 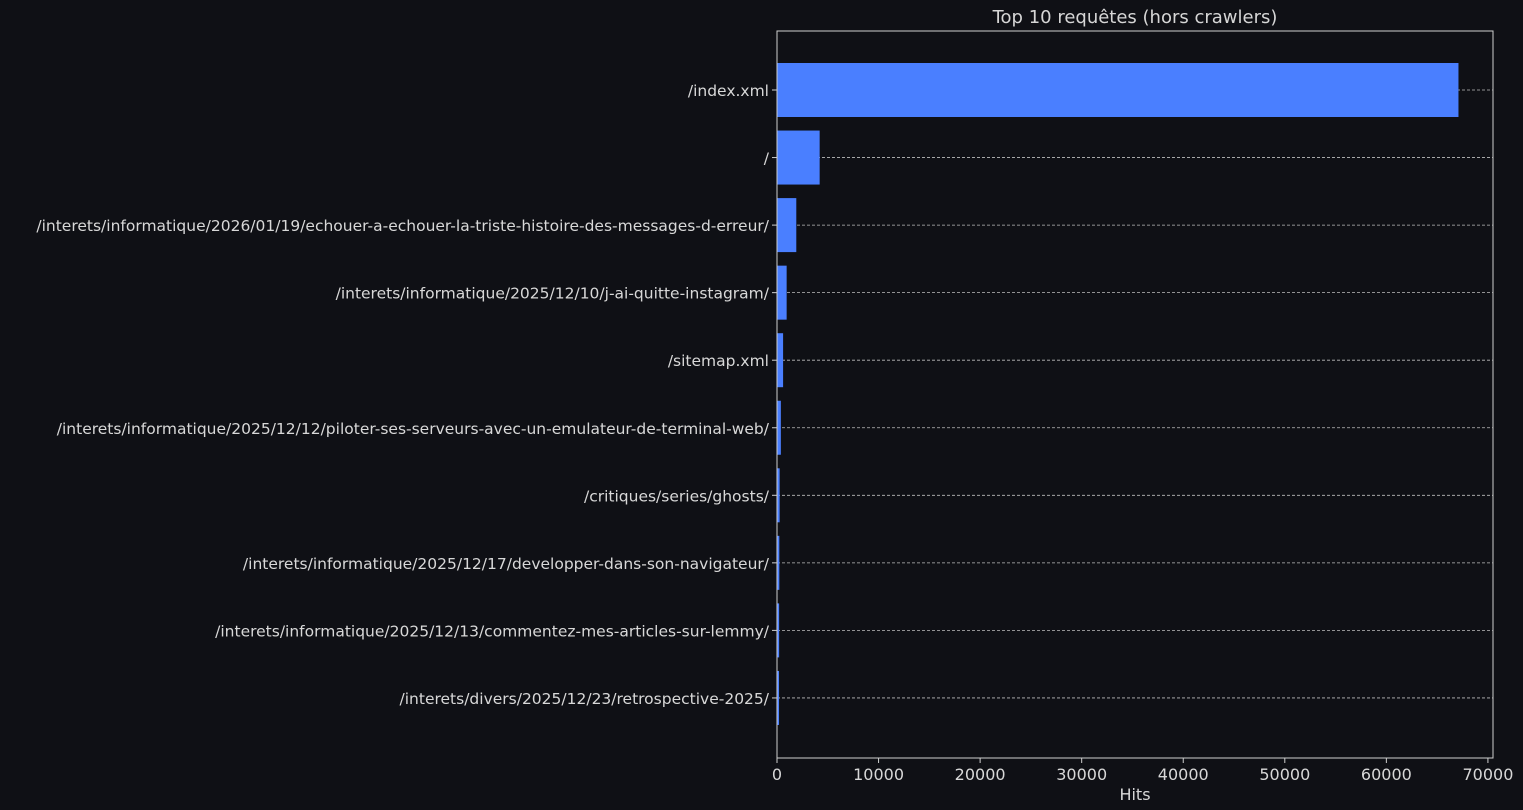 What do you see at coordinates (1284, 774) in the screenshot?
I see `x-tick-label: 50000` at bounding box center [1284, 774].